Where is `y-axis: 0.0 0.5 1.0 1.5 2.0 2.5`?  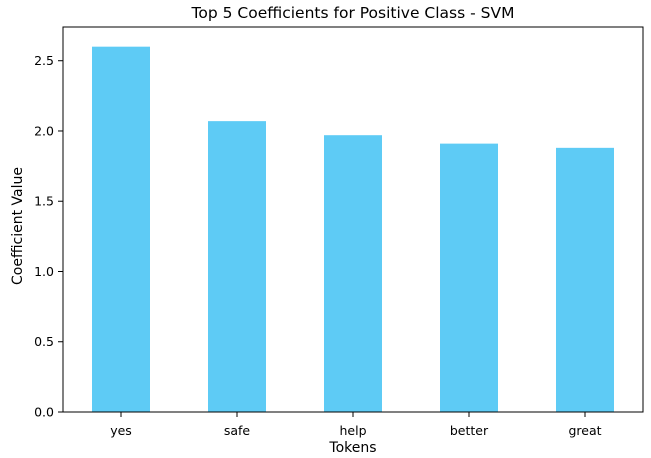 y-axis: 0.0 0.5 1.0 1.5 2.0 2.5 is located at coordinates (48, 236).